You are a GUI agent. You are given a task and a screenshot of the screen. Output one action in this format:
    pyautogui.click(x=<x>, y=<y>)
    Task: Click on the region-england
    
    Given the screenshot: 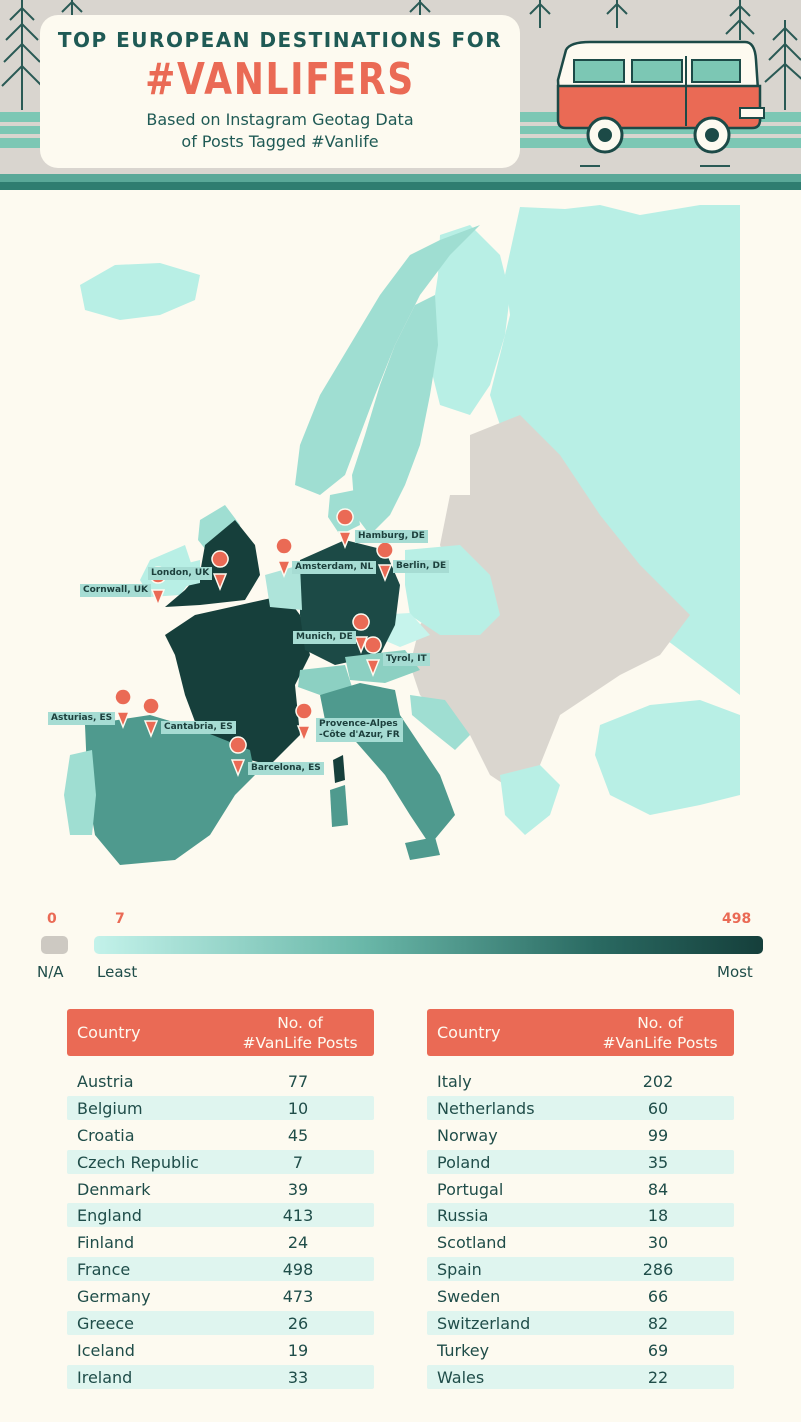 What is the action you would take?
    pyautogui.click(x=212, y=563)
    